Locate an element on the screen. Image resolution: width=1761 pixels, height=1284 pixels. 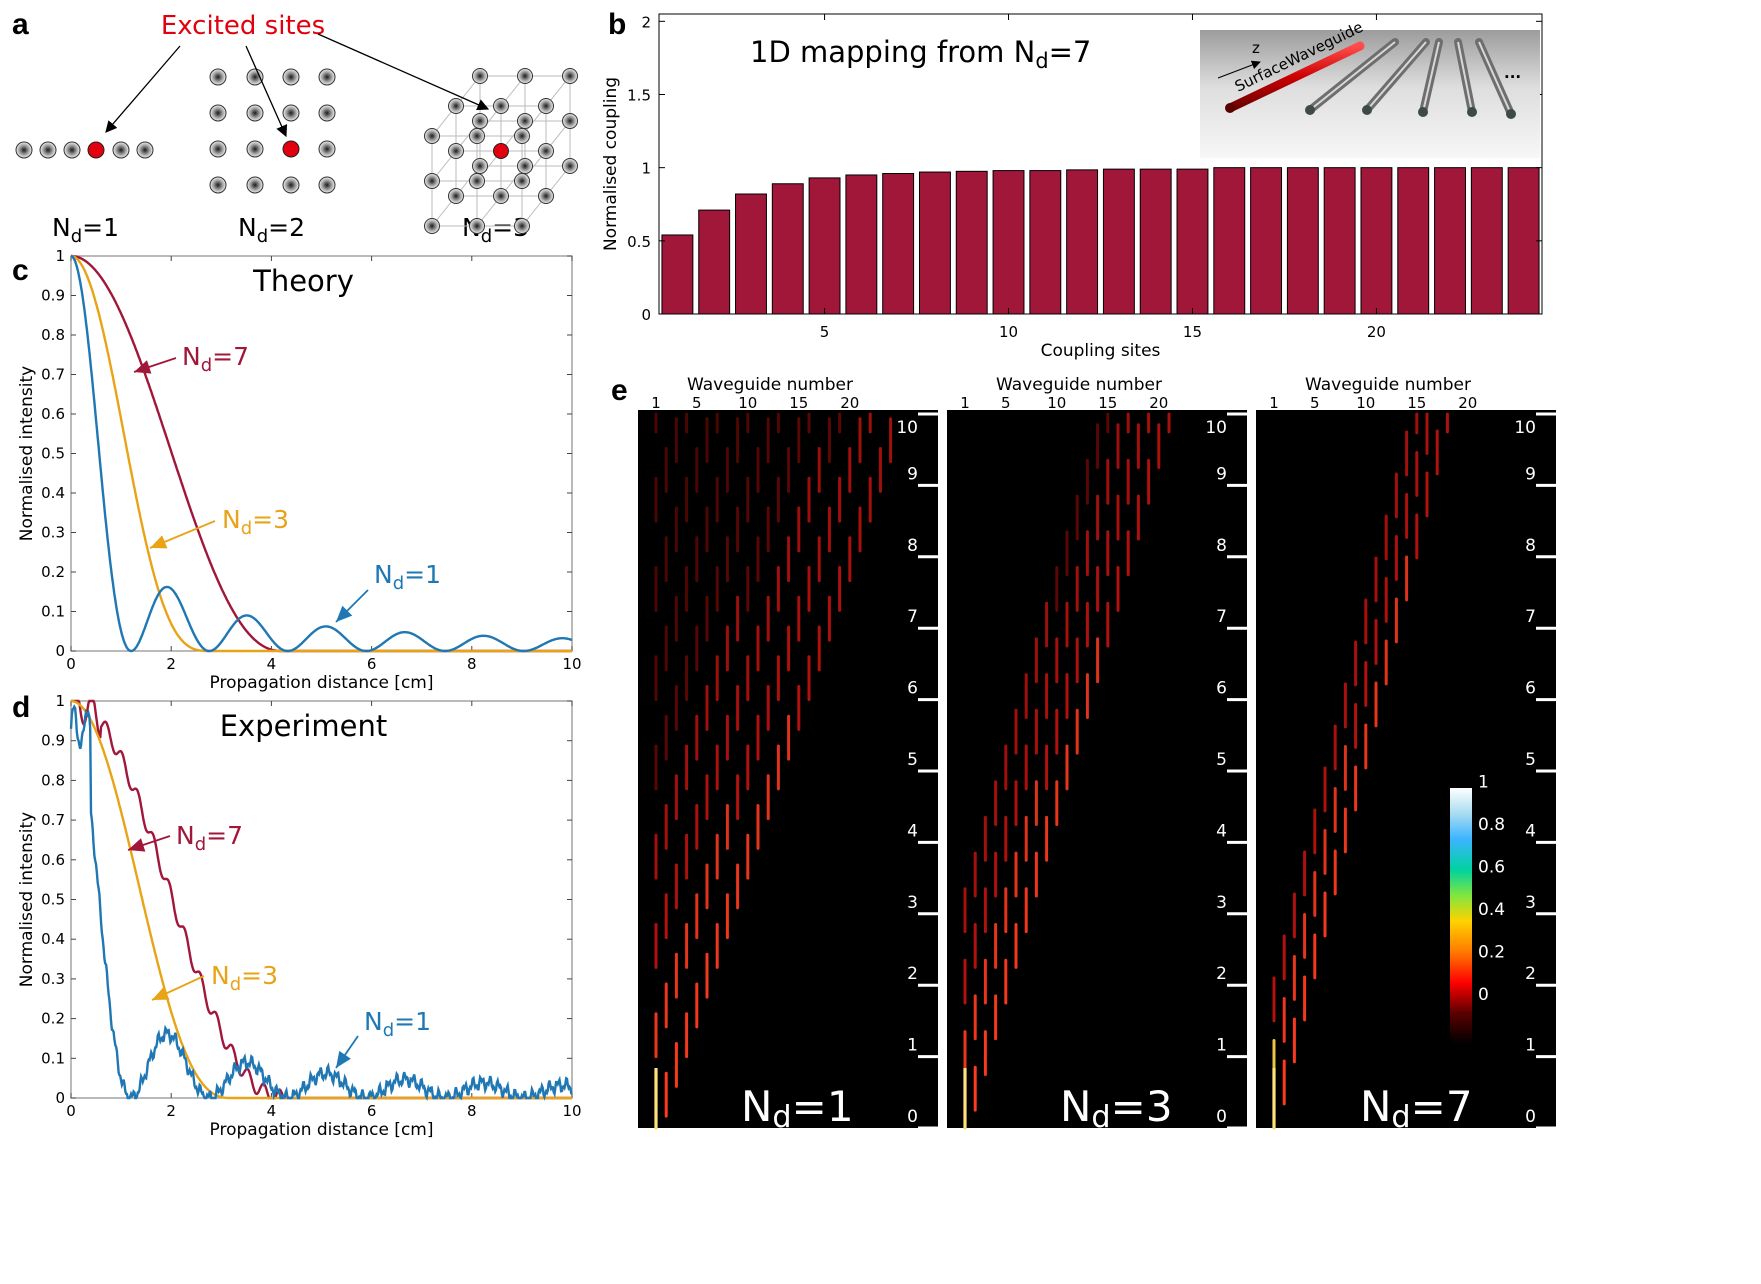
panel-a-lattices: Excited sites Nd=1 Nd=2 Nd=3 is located at coordinates (296, 129).